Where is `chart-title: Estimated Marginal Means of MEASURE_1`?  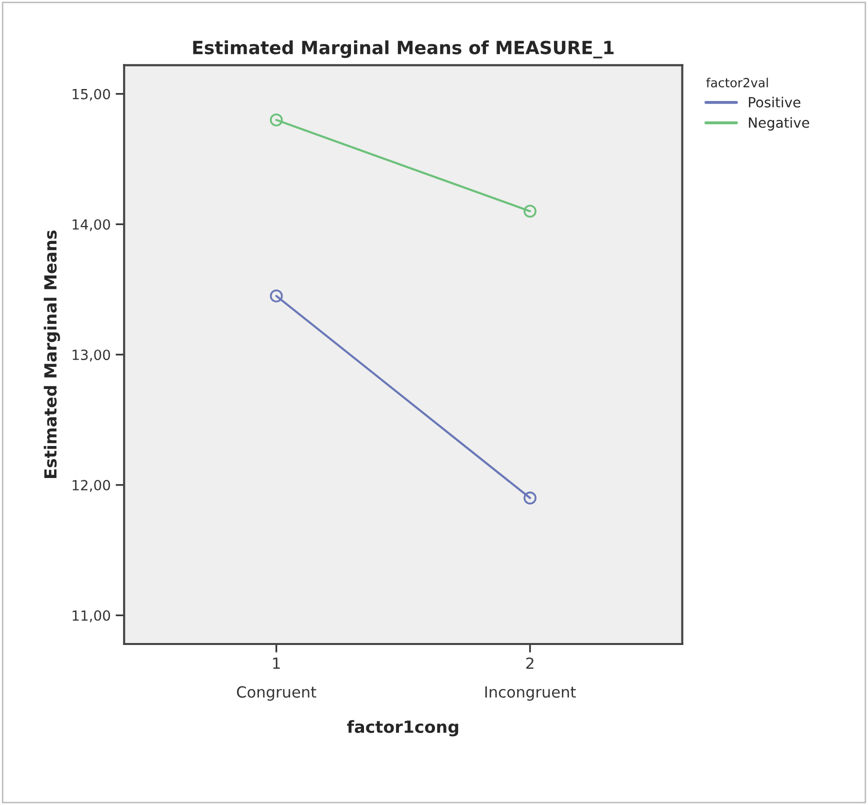 chart-title: Estimated Marginal Means of MEASURE_1 is located at coordinates (403, 49).